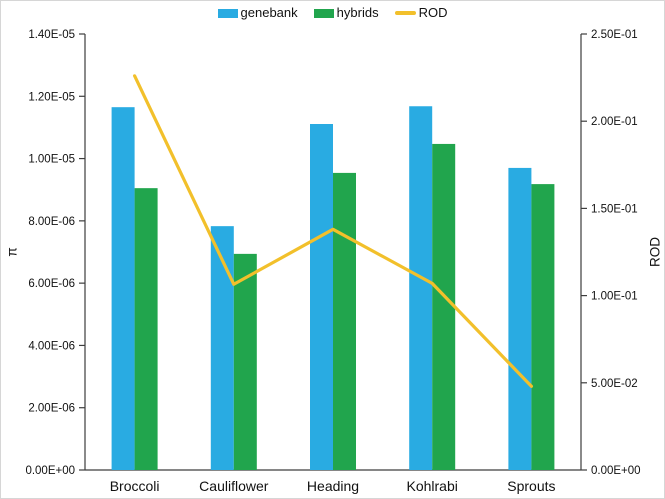  What do you see at coordinates (614, 384) in the screenshot?
I see `right-axis-tick-label: 5.00E-02` at bounding box center [614, 384].